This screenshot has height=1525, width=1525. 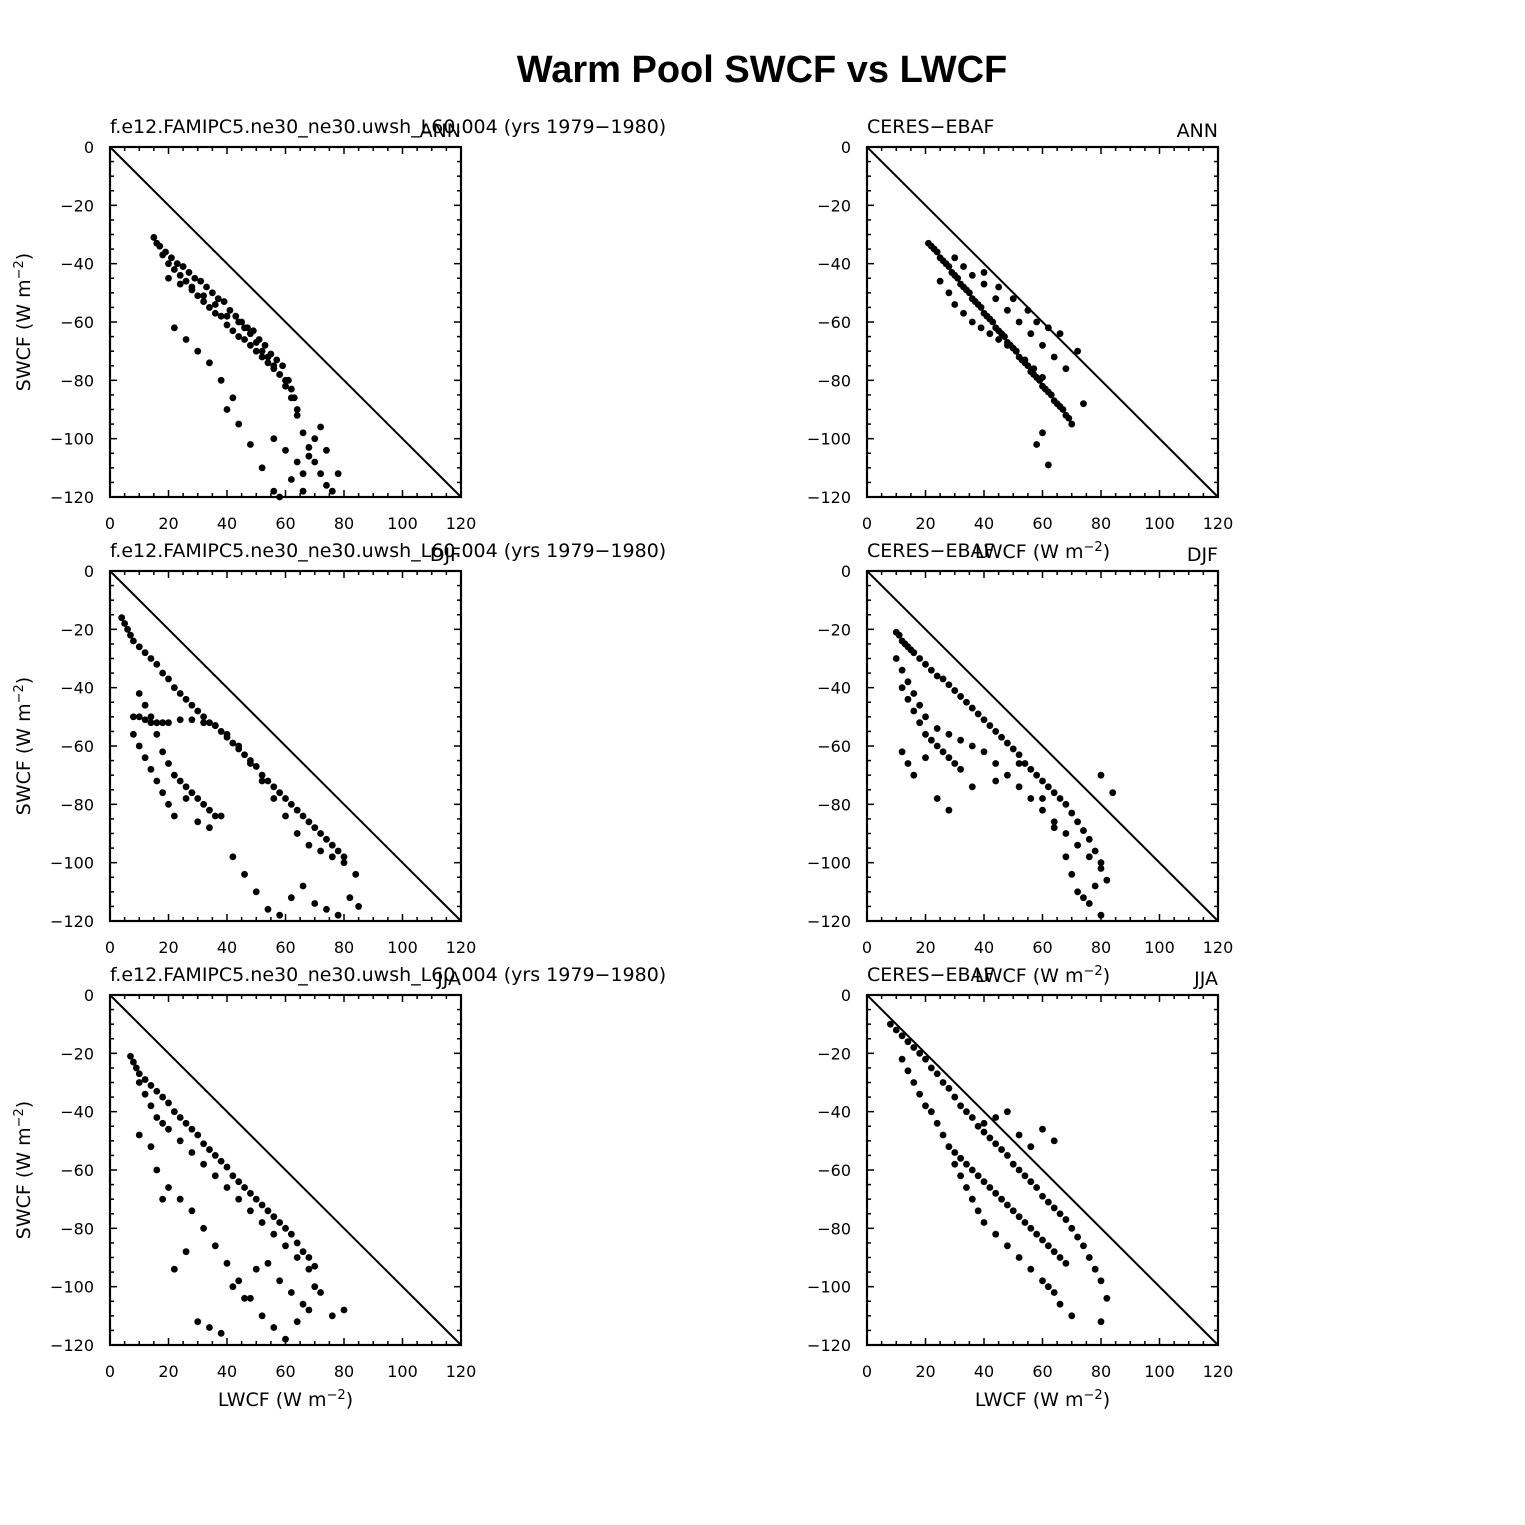 I want to click on panel-season-label: DJF, so click(x=1202, y=555).